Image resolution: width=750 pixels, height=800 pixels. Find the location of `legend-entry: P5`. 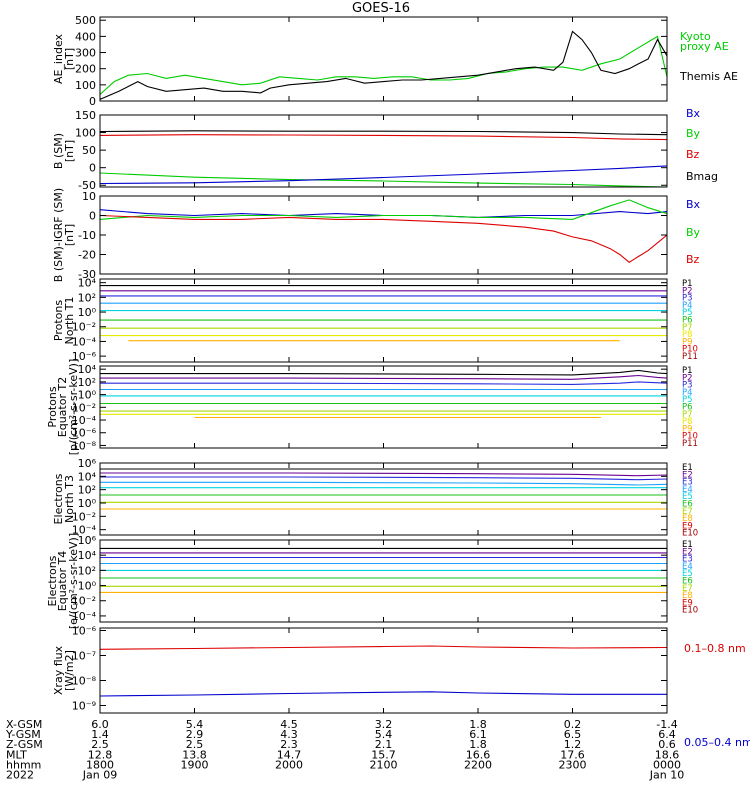

legend-entry: P5 is located at coordinates (687, 400).